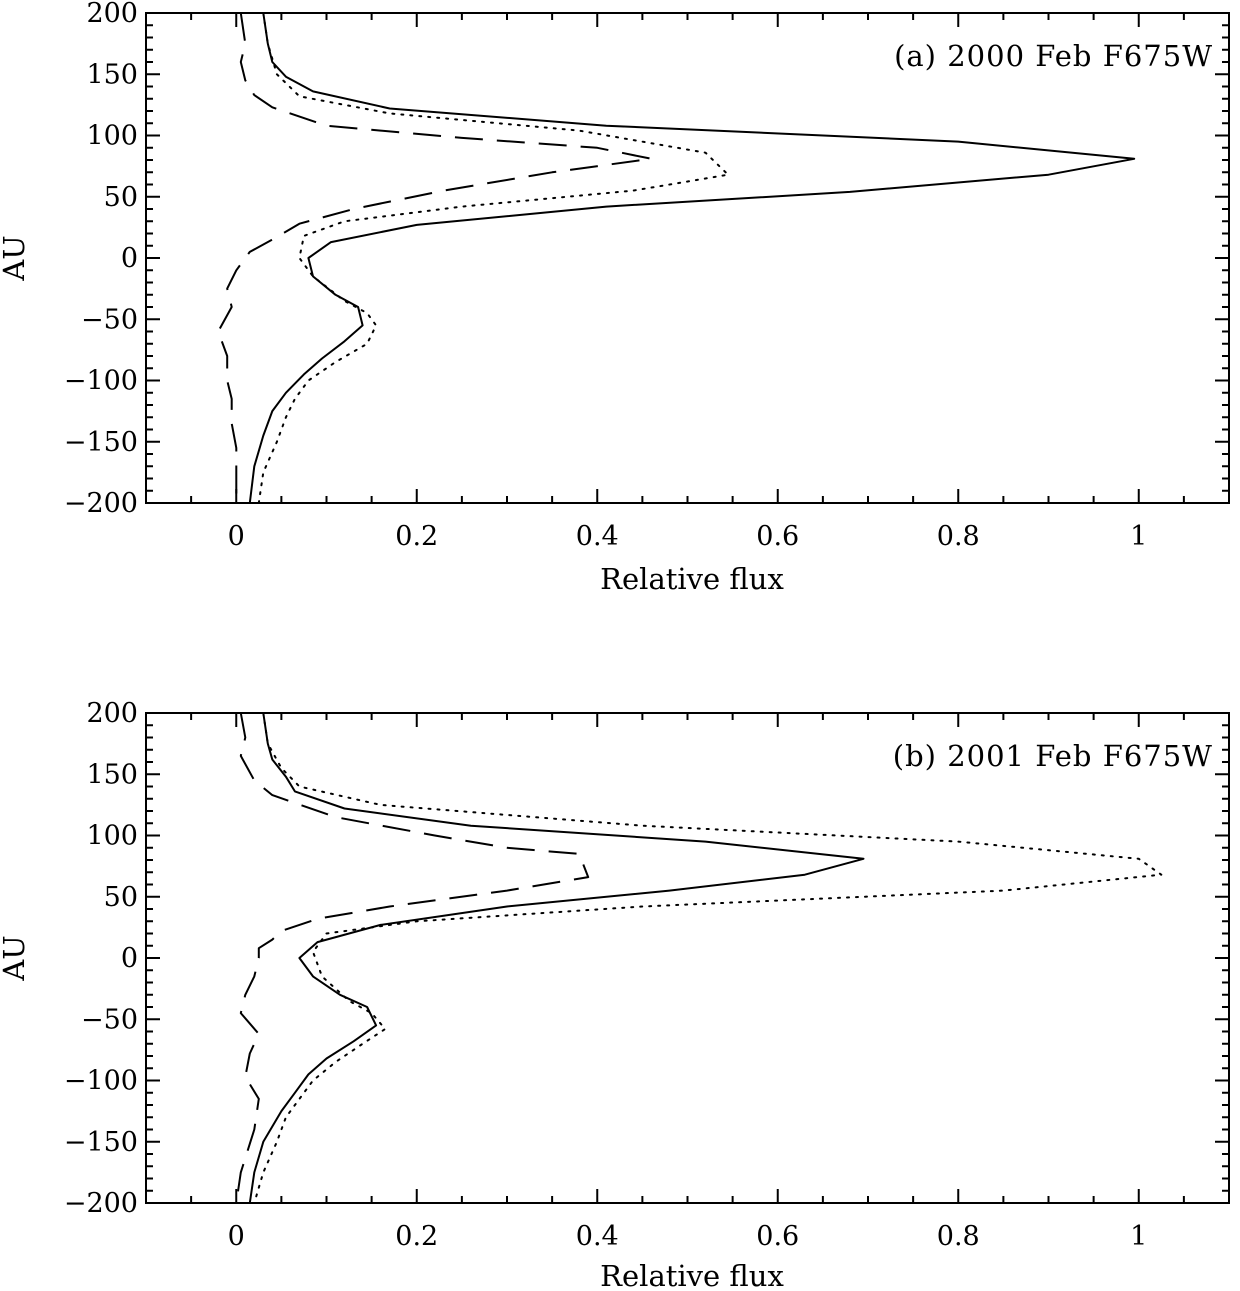 This screenshot has width=1240, height=1291. What do you see at coordinates (1053, 56) in the screenshot?
I see `panel-title-a: (a) 2000 Feb F675W` at bounding box center [1053, 56].